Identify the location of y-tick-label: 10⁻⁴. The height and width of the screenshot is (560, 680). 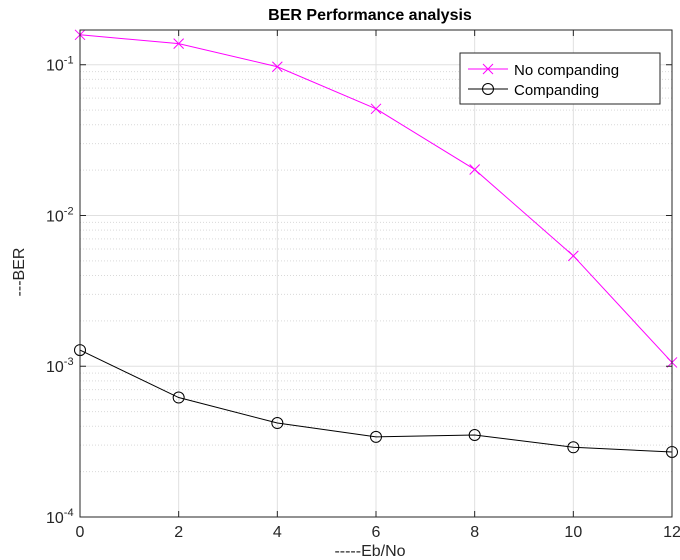
(60, 517).